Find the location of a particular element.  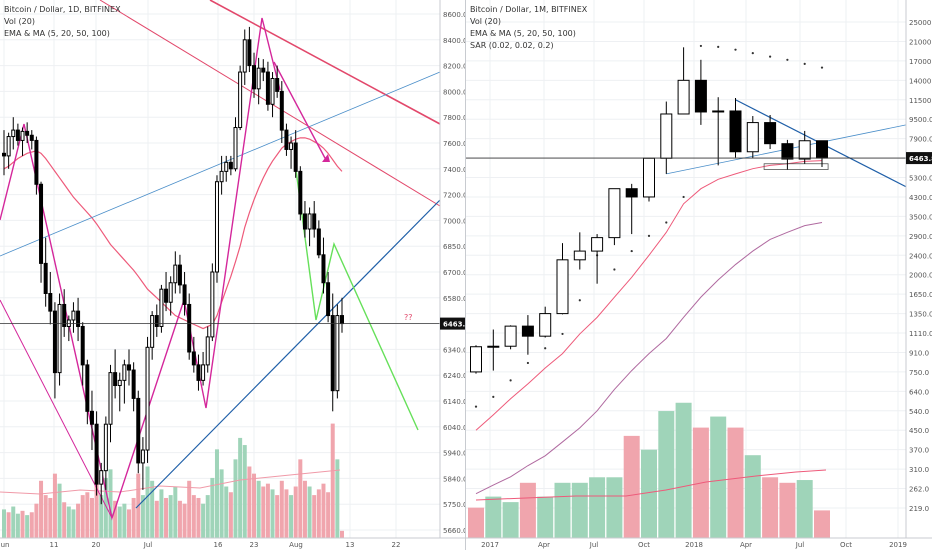

monthly-volume-legend: Vol (20) is located at coordinates (485, 21).